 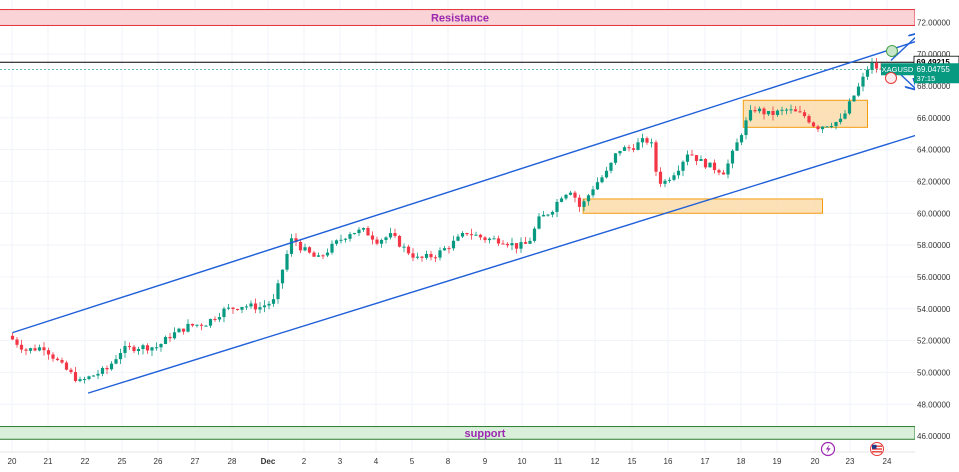 I want to click on x-tick-label: 12, so click(x=595, y=461).